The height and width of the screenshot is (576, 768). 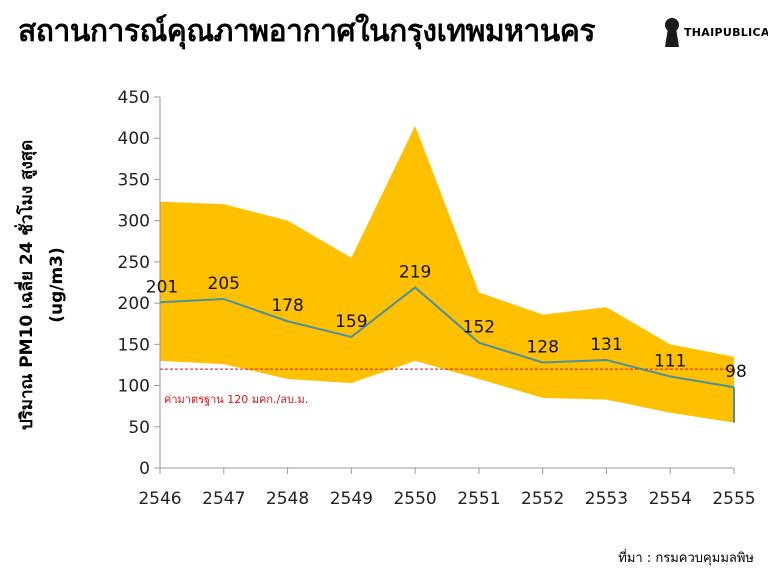 What do you see at coordinates (415, 272) in the screenshot?
I see `data-label: 219` at bounding box center [415, 272].